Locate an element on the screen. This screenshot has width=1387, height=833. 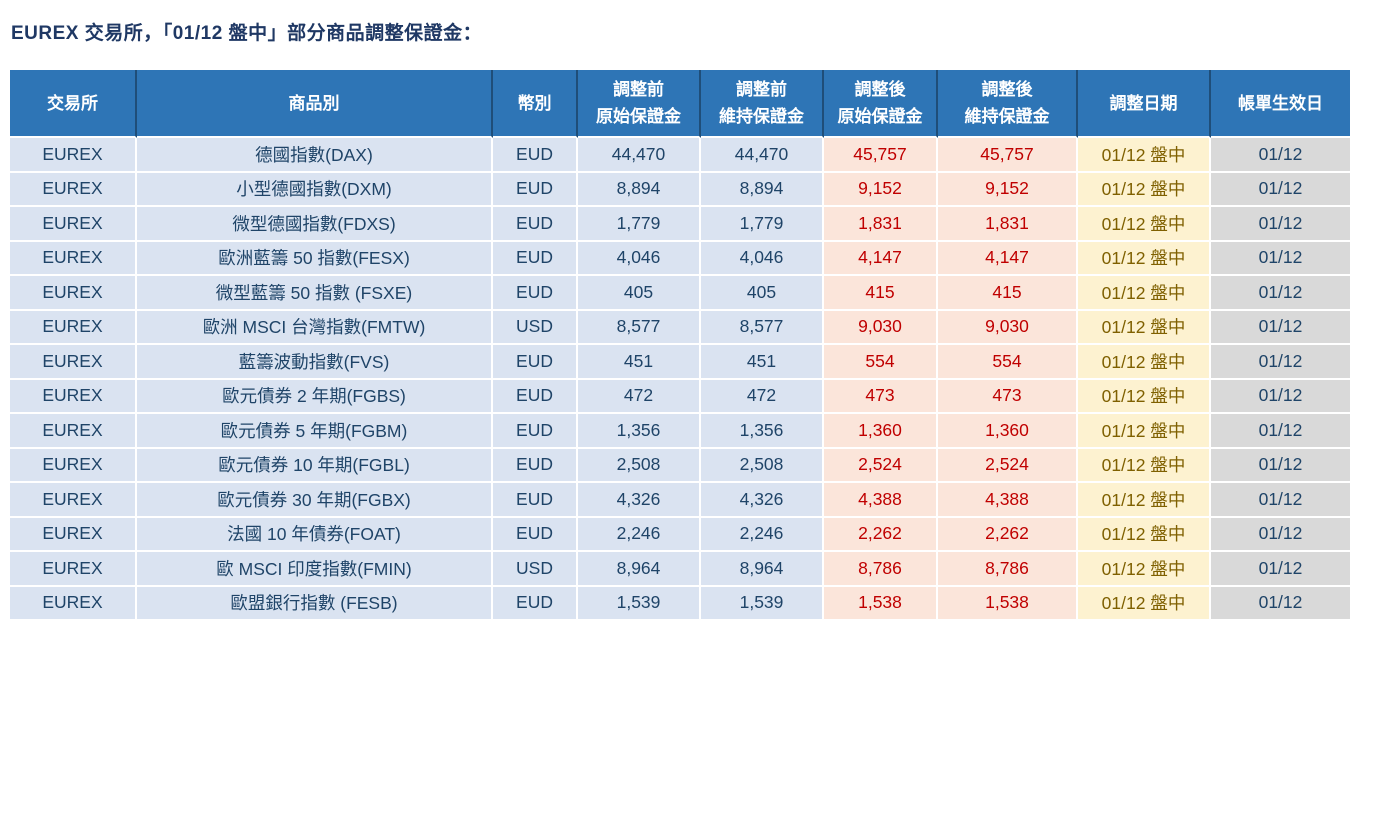
cell-pre-maintenance-margin: 8,894 is located at coordinates (762, 189).